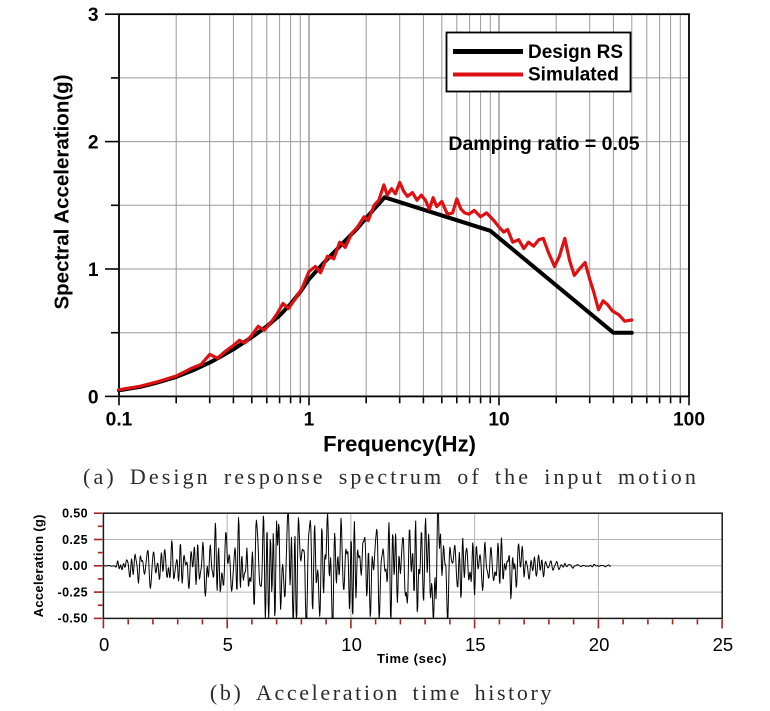  Describe the element at coordinates (73, 592) in the screenshot. I see `svg-text: -0.25` at that location.